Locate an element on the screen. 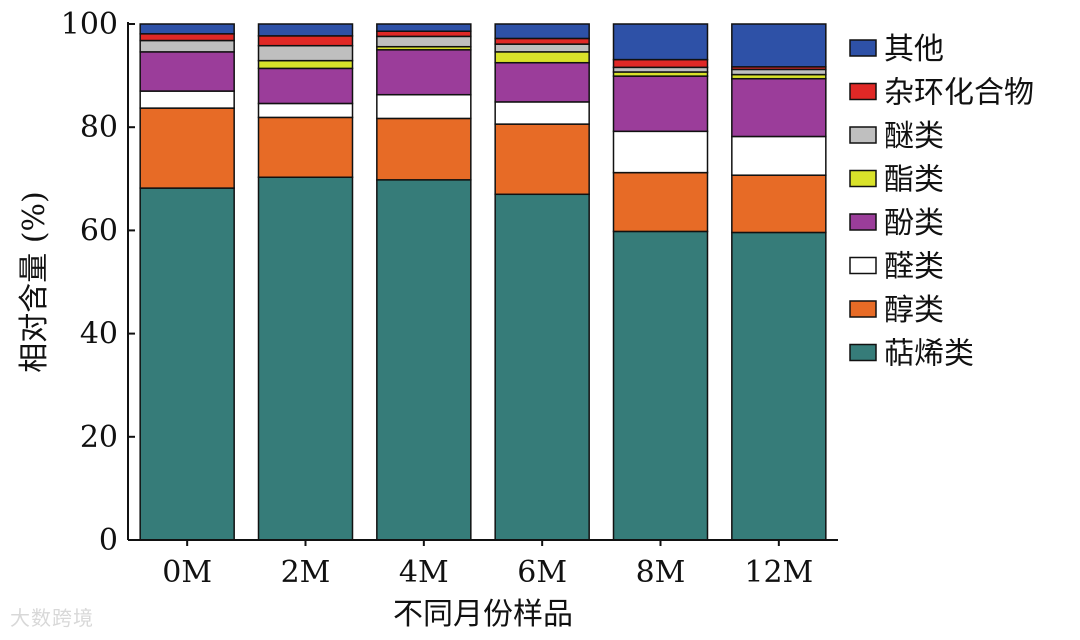 This screenshot has width=1080, height=640. y-tick-label: 60 is located at coordinates (99, 230).